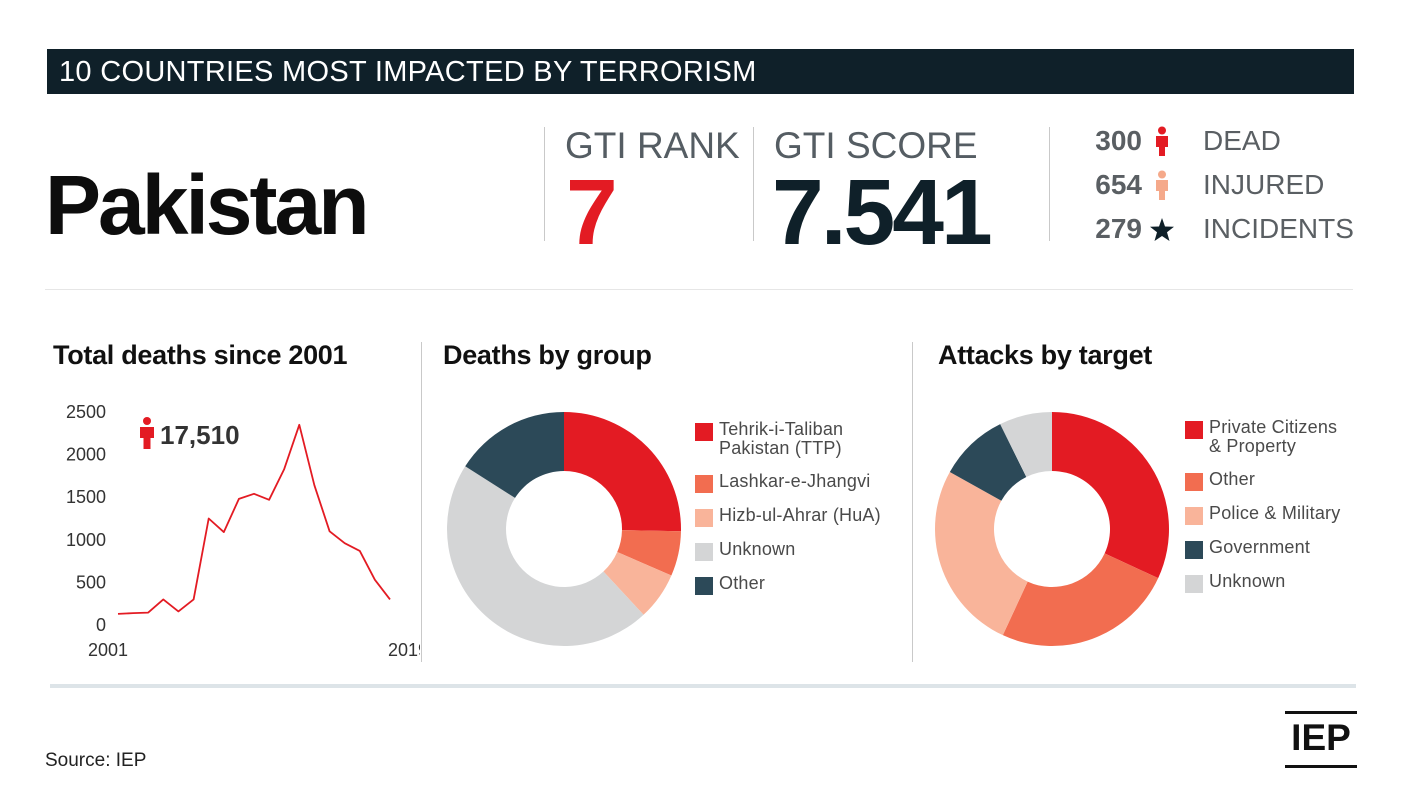 The width and height of the screenshot is (1401, 811). I want to click on legend-label: Hizb-ul-Ahrar (HuA), so click(800, 515).